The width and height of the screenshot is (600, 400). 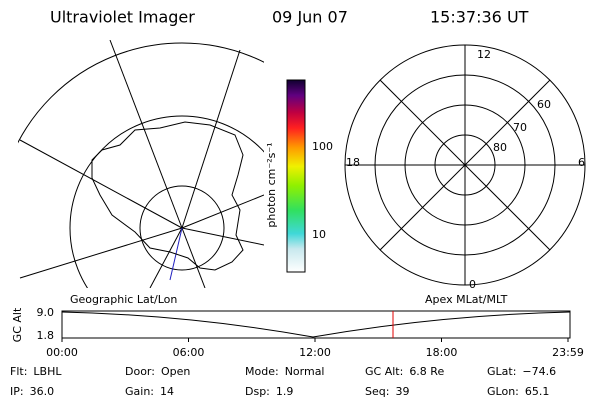 What do you see at coordinates (139, 391) in the screenshot?
I see `info-label: Gain:` at bounding box center [139, 391].